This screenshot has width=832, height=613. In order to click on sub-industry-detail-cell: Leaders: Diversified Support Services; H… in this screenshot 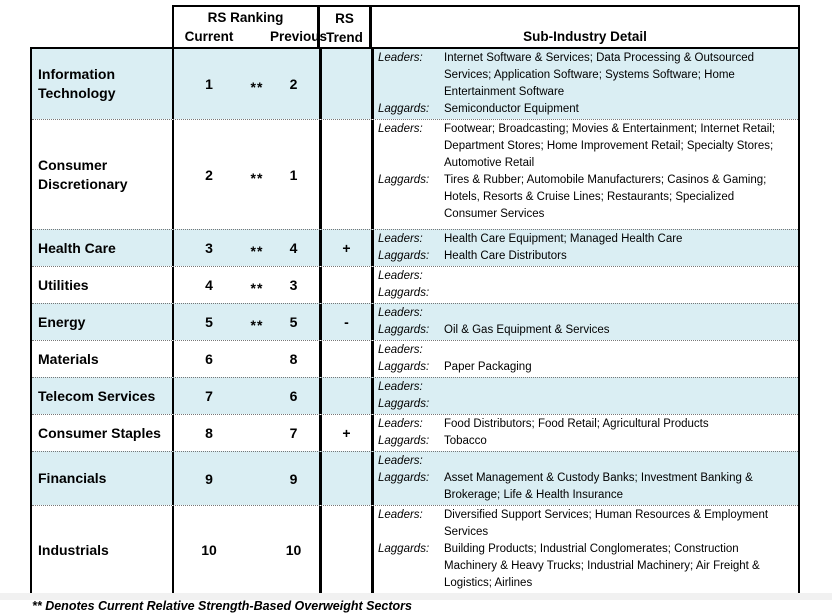, I will do `click(586, 550)`.